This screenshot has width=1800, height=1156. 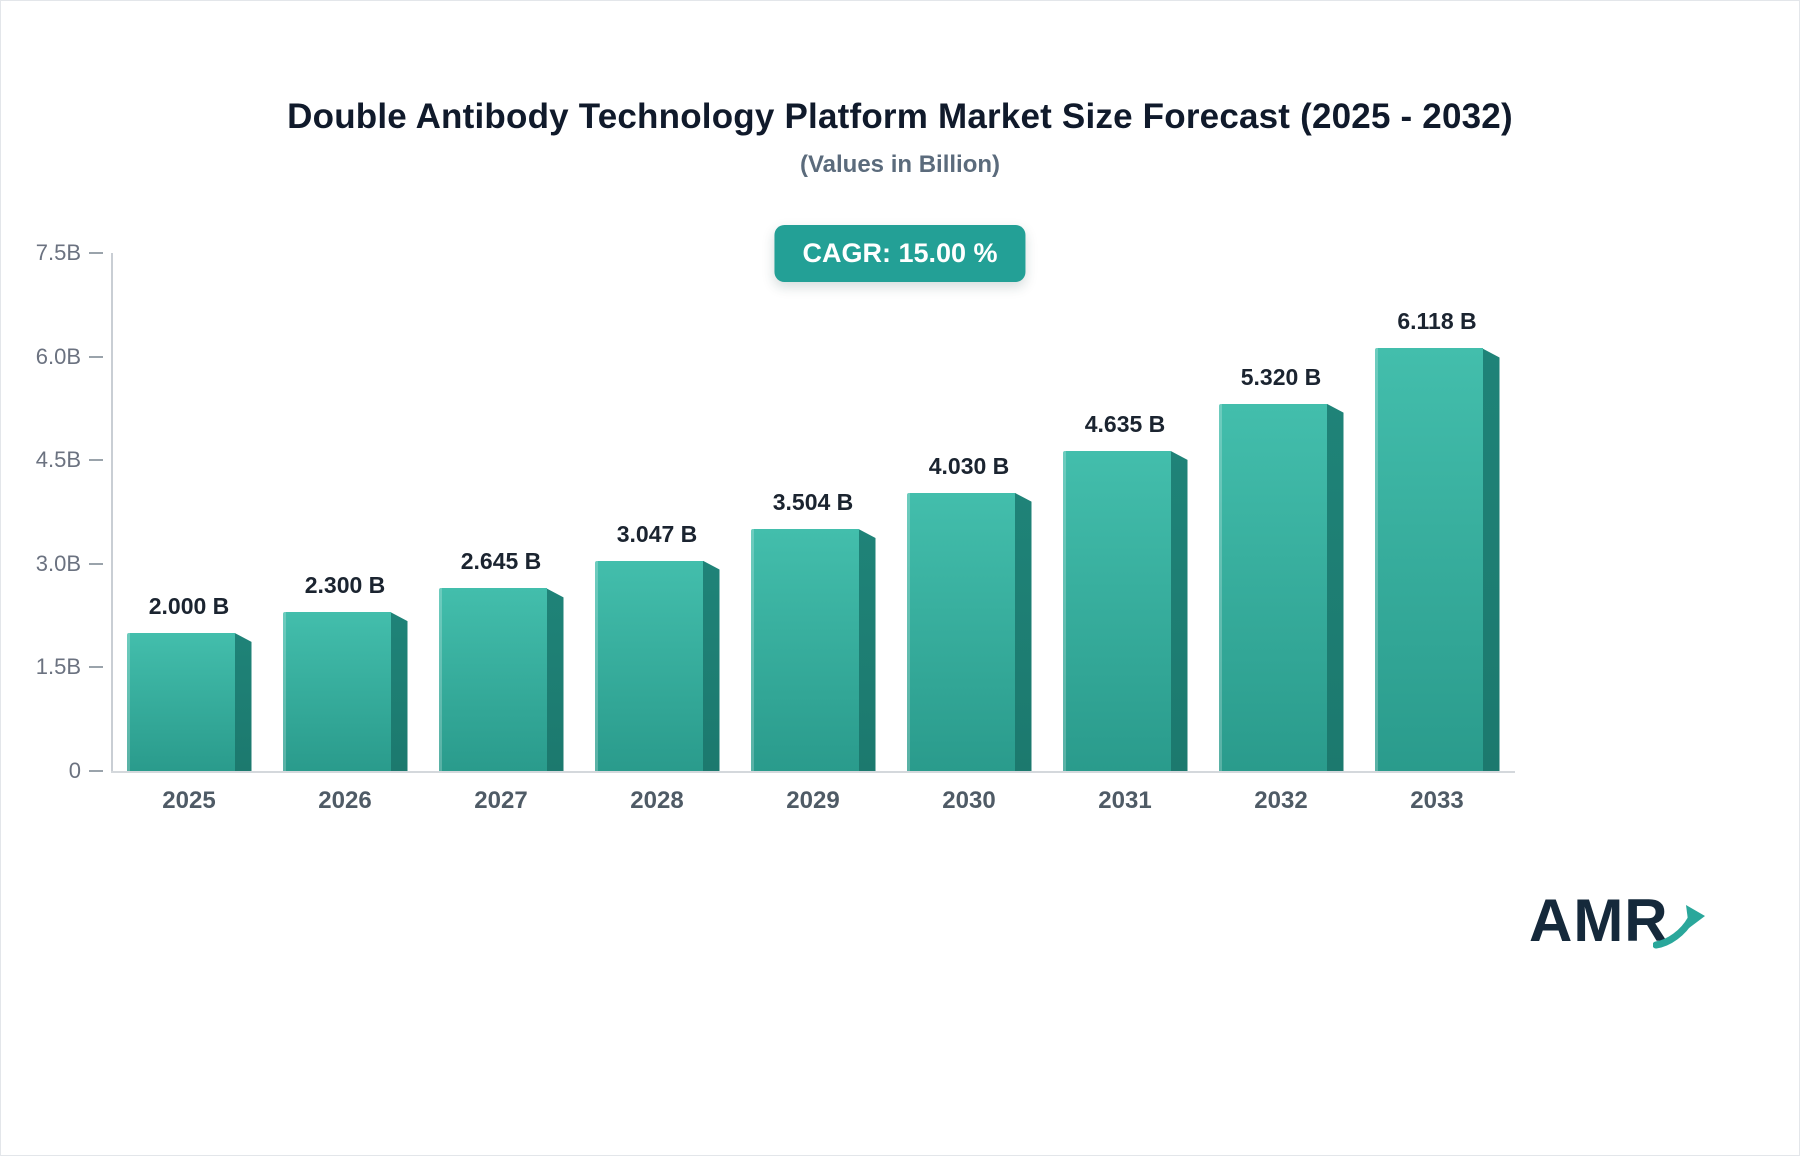 I want to click on y-axis-line, so click(x=112, y=513).